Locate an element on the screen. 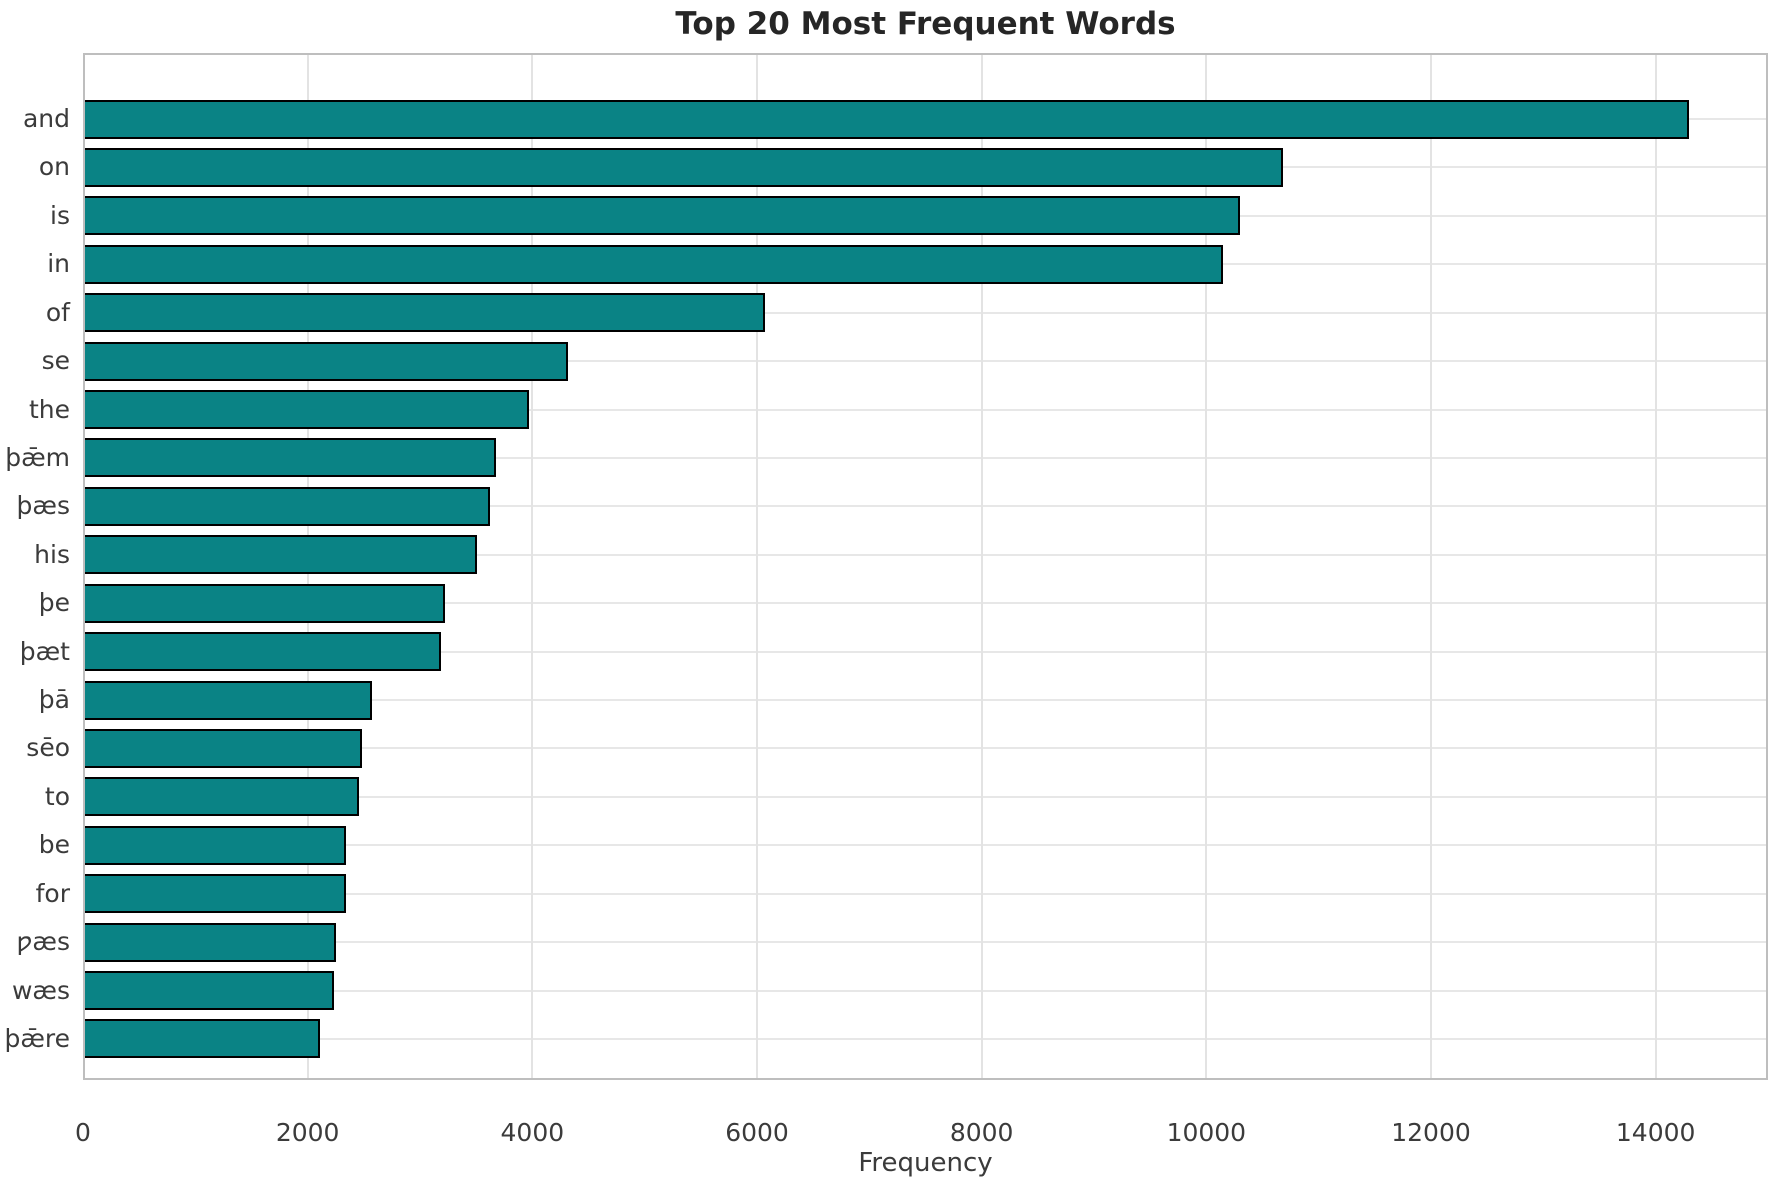 This screenshot has width=1785, height=1185. bar-wæs is located at coordinates (208, 991).